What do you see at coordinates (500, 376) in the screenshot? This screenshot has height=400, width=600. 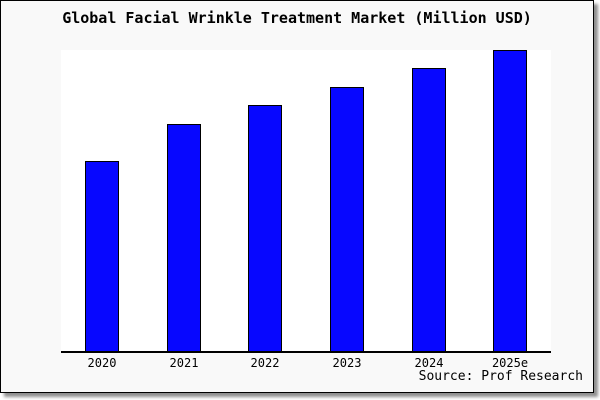 I see `source-credit: Source: Prof Research` at bounding box center [500, 376].